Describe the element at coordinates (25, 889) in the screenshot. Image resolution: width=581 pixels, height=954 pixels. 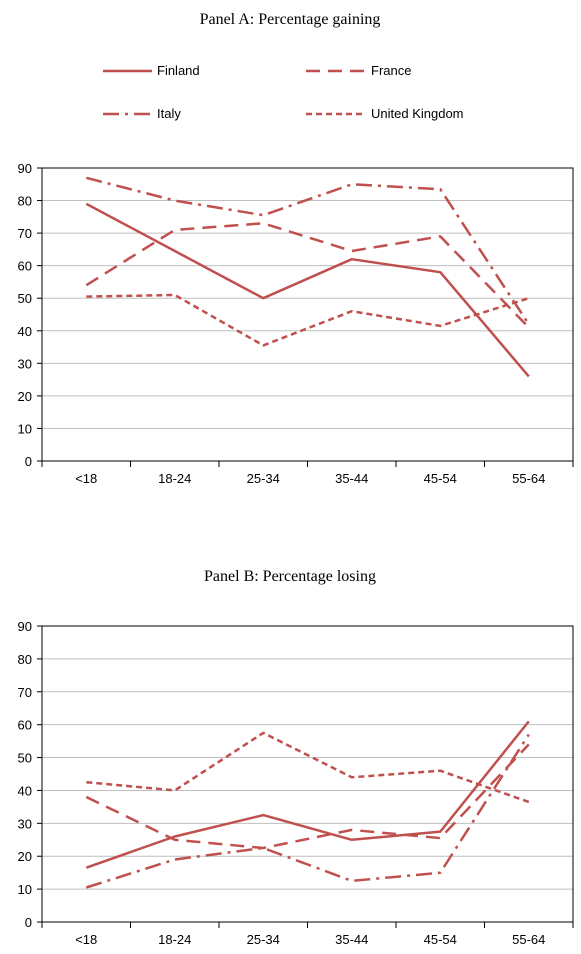
I see `panel-b-y-tick-label: 10` at that location.